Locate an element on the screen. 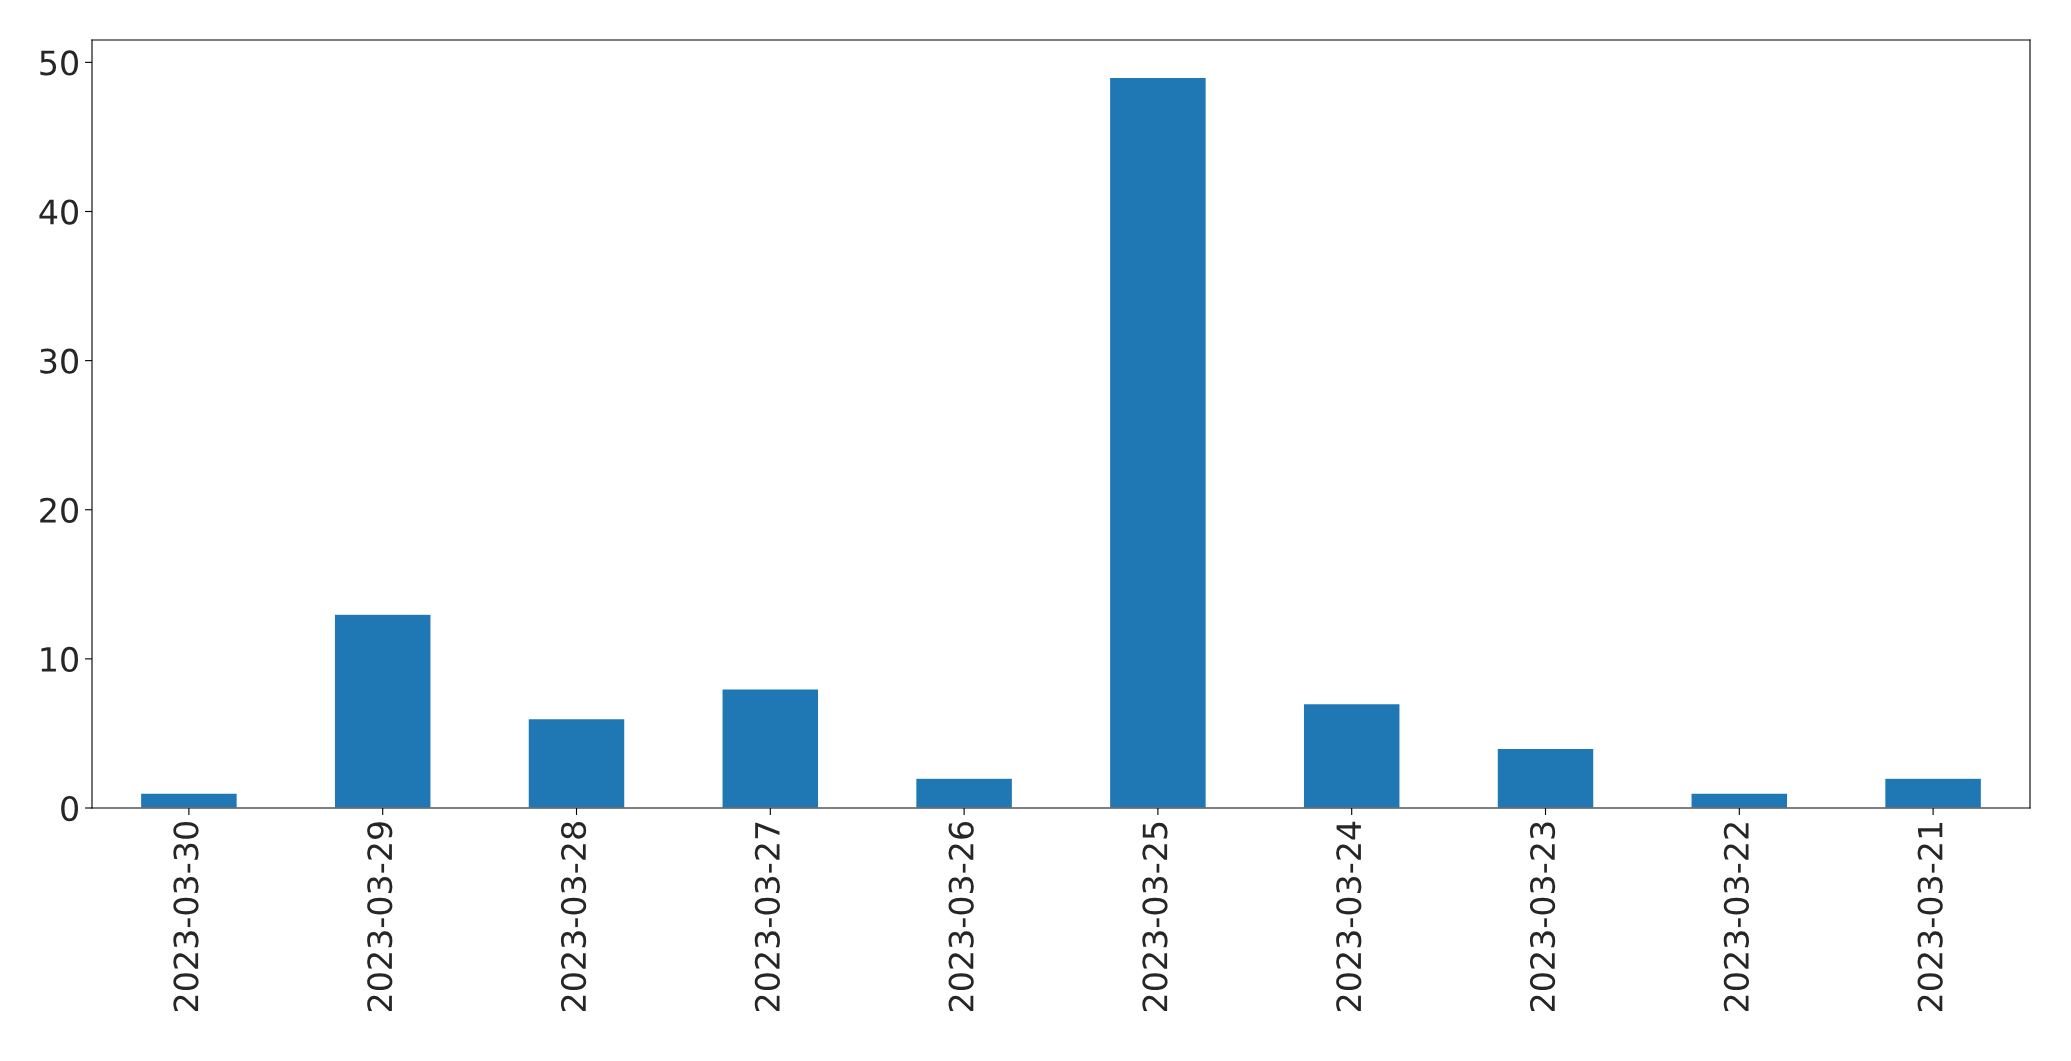 This screenshot has height=1061, width=2071. x-tick-label: 2023-03-26 is located at coordinates (961, 916).